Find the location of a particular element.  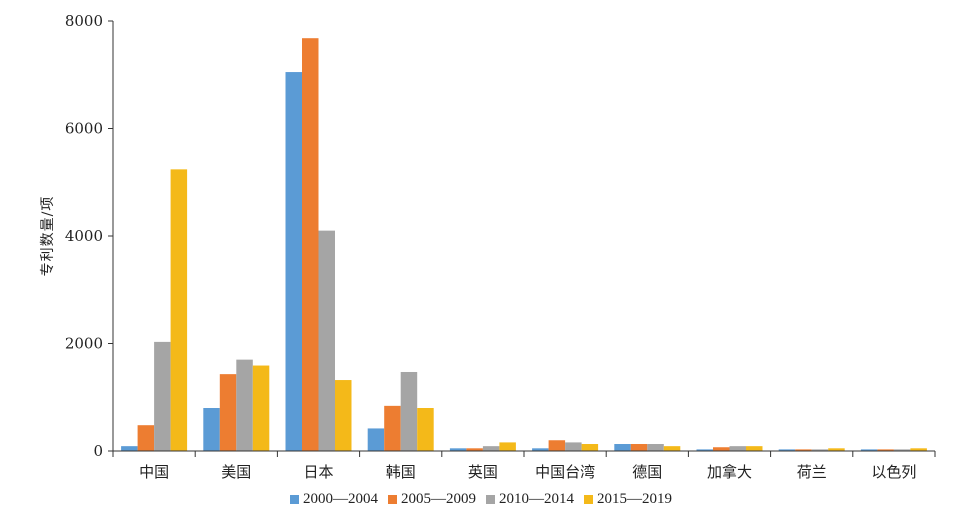

y-tick-label: 4000 is located at coordinates (84, 236).